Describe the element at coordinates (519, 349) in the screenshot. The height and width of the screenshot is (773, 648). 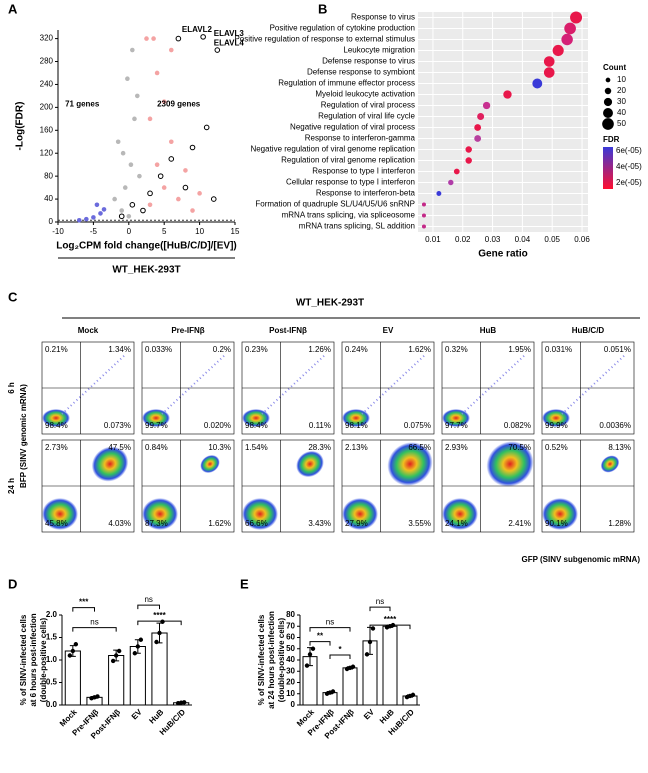
I see `quadrant-value: 1.95%` at that location.